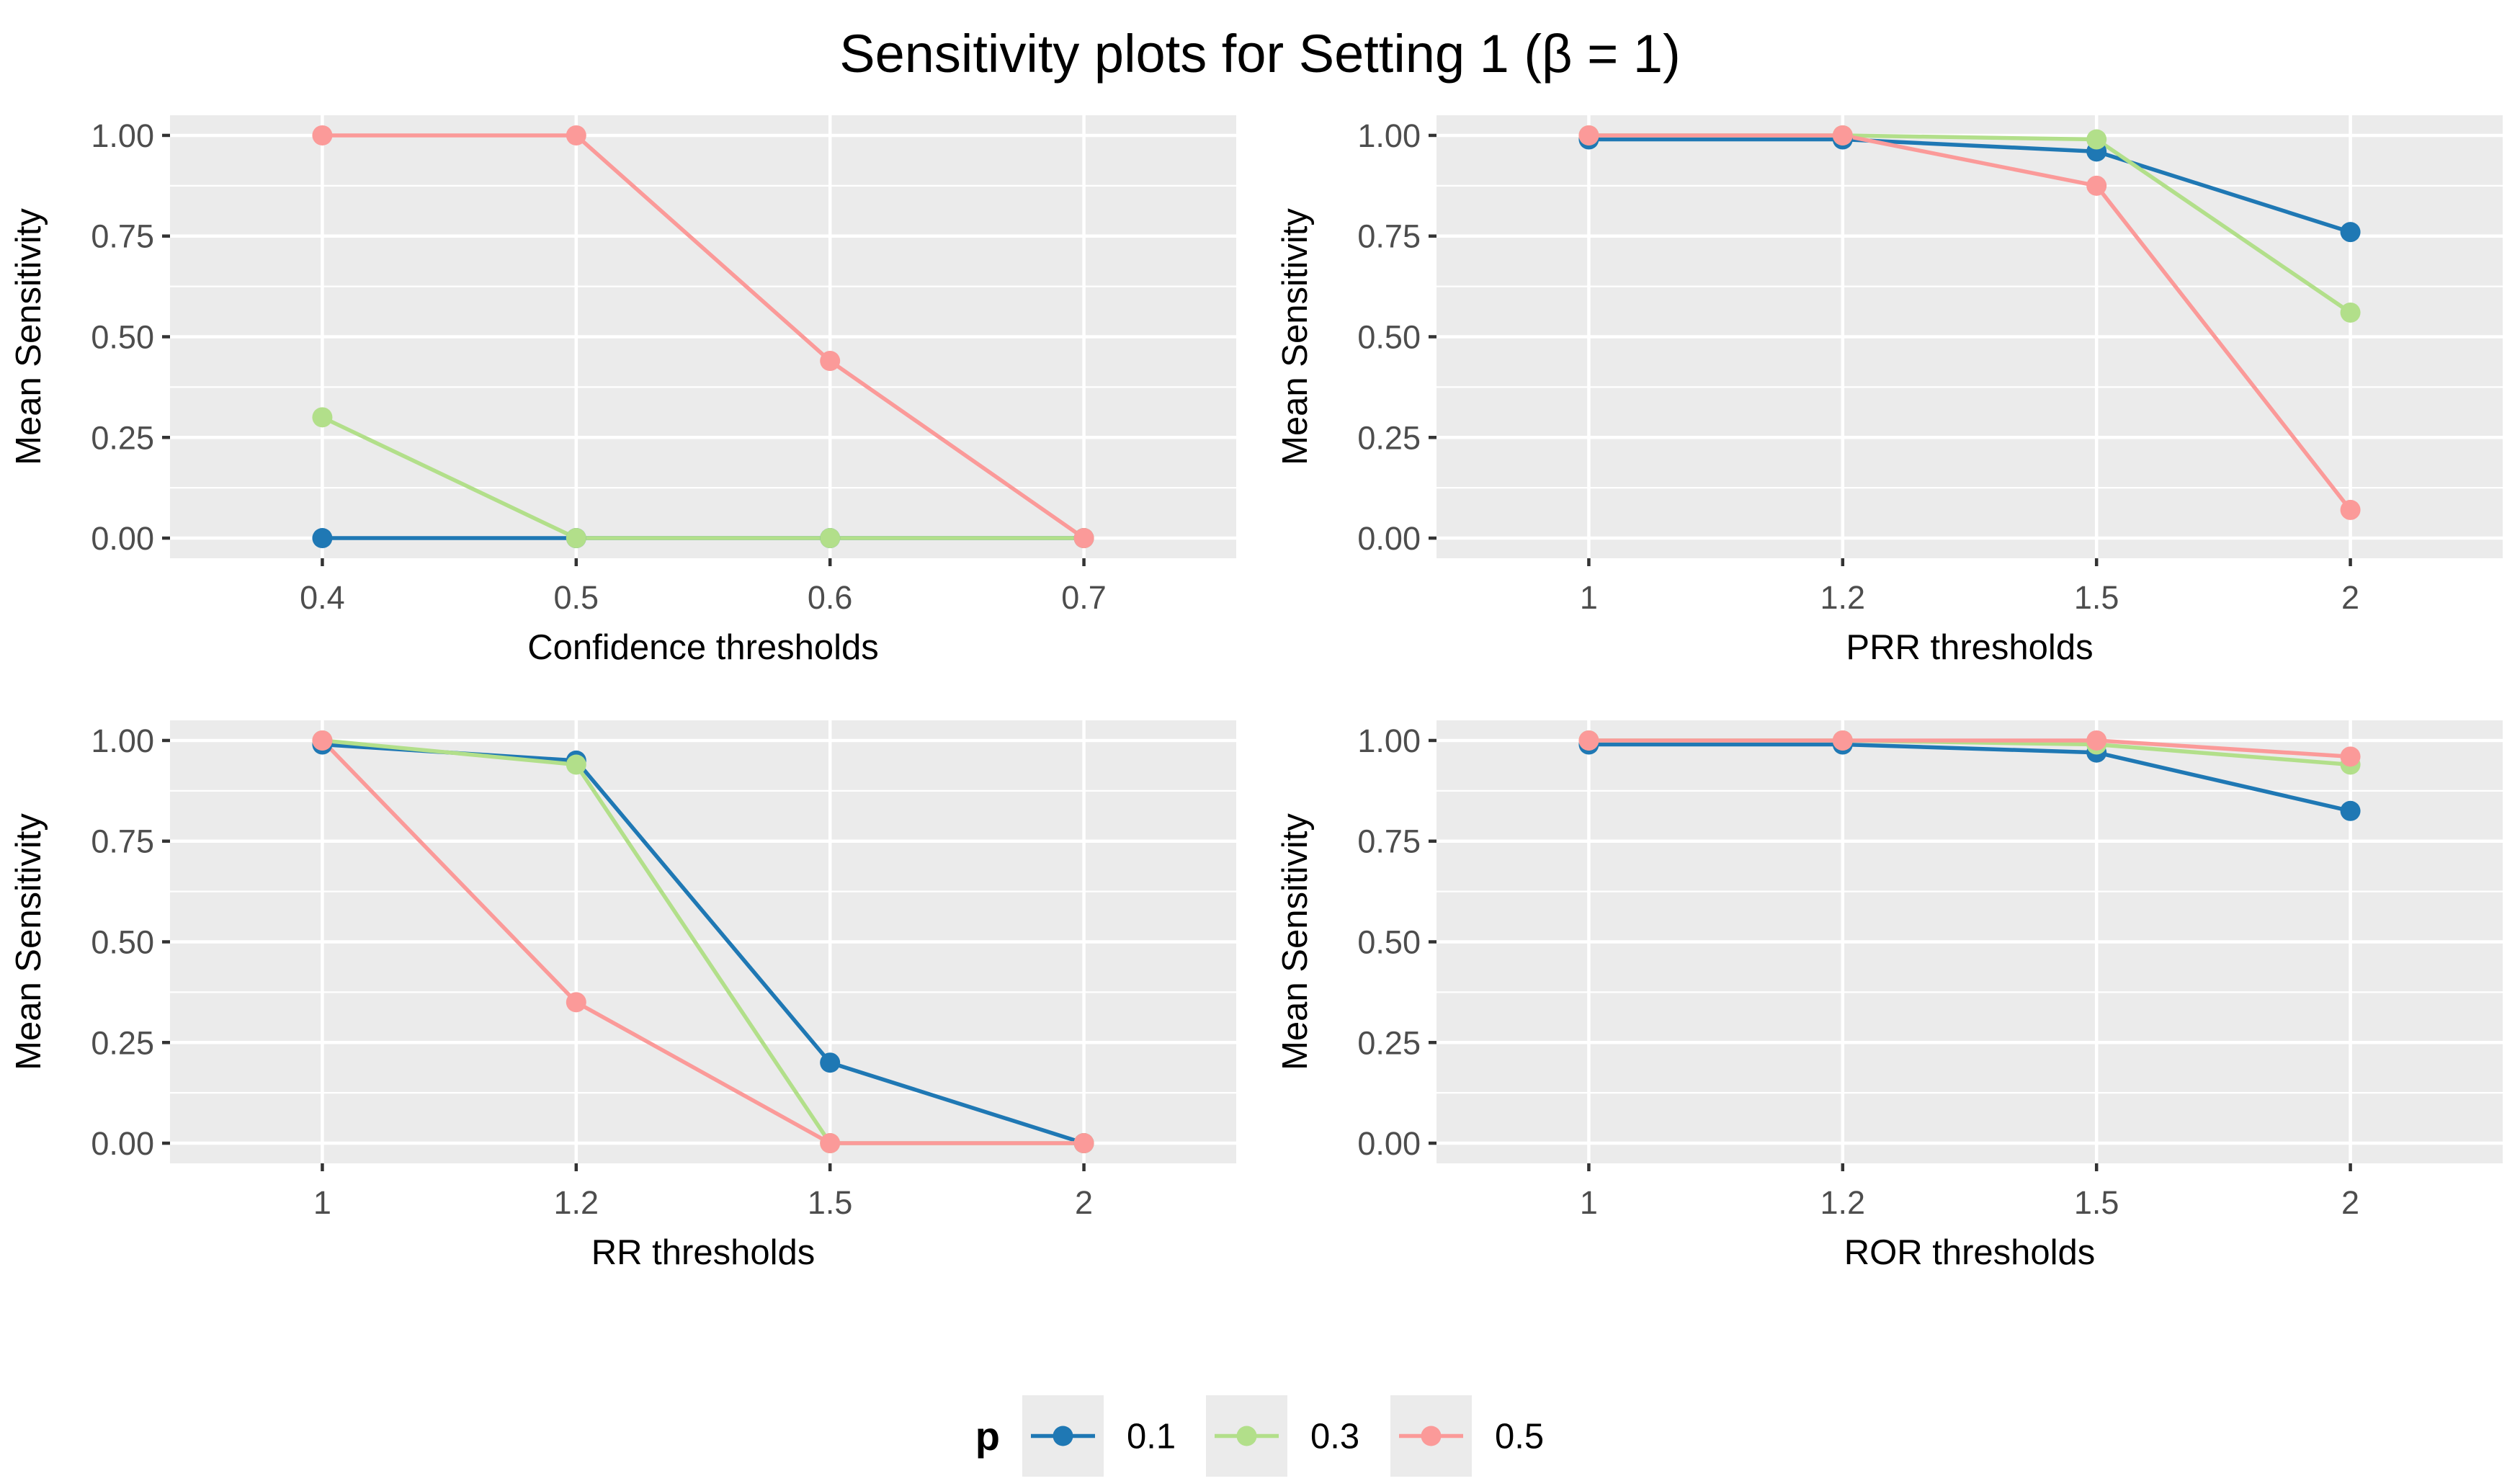 This screenshot has width=2520, height=1481. Describe the element at coordinates (703, 647) in the screenshot. I see `x-axis-title: Confidence thresholds` at that location.